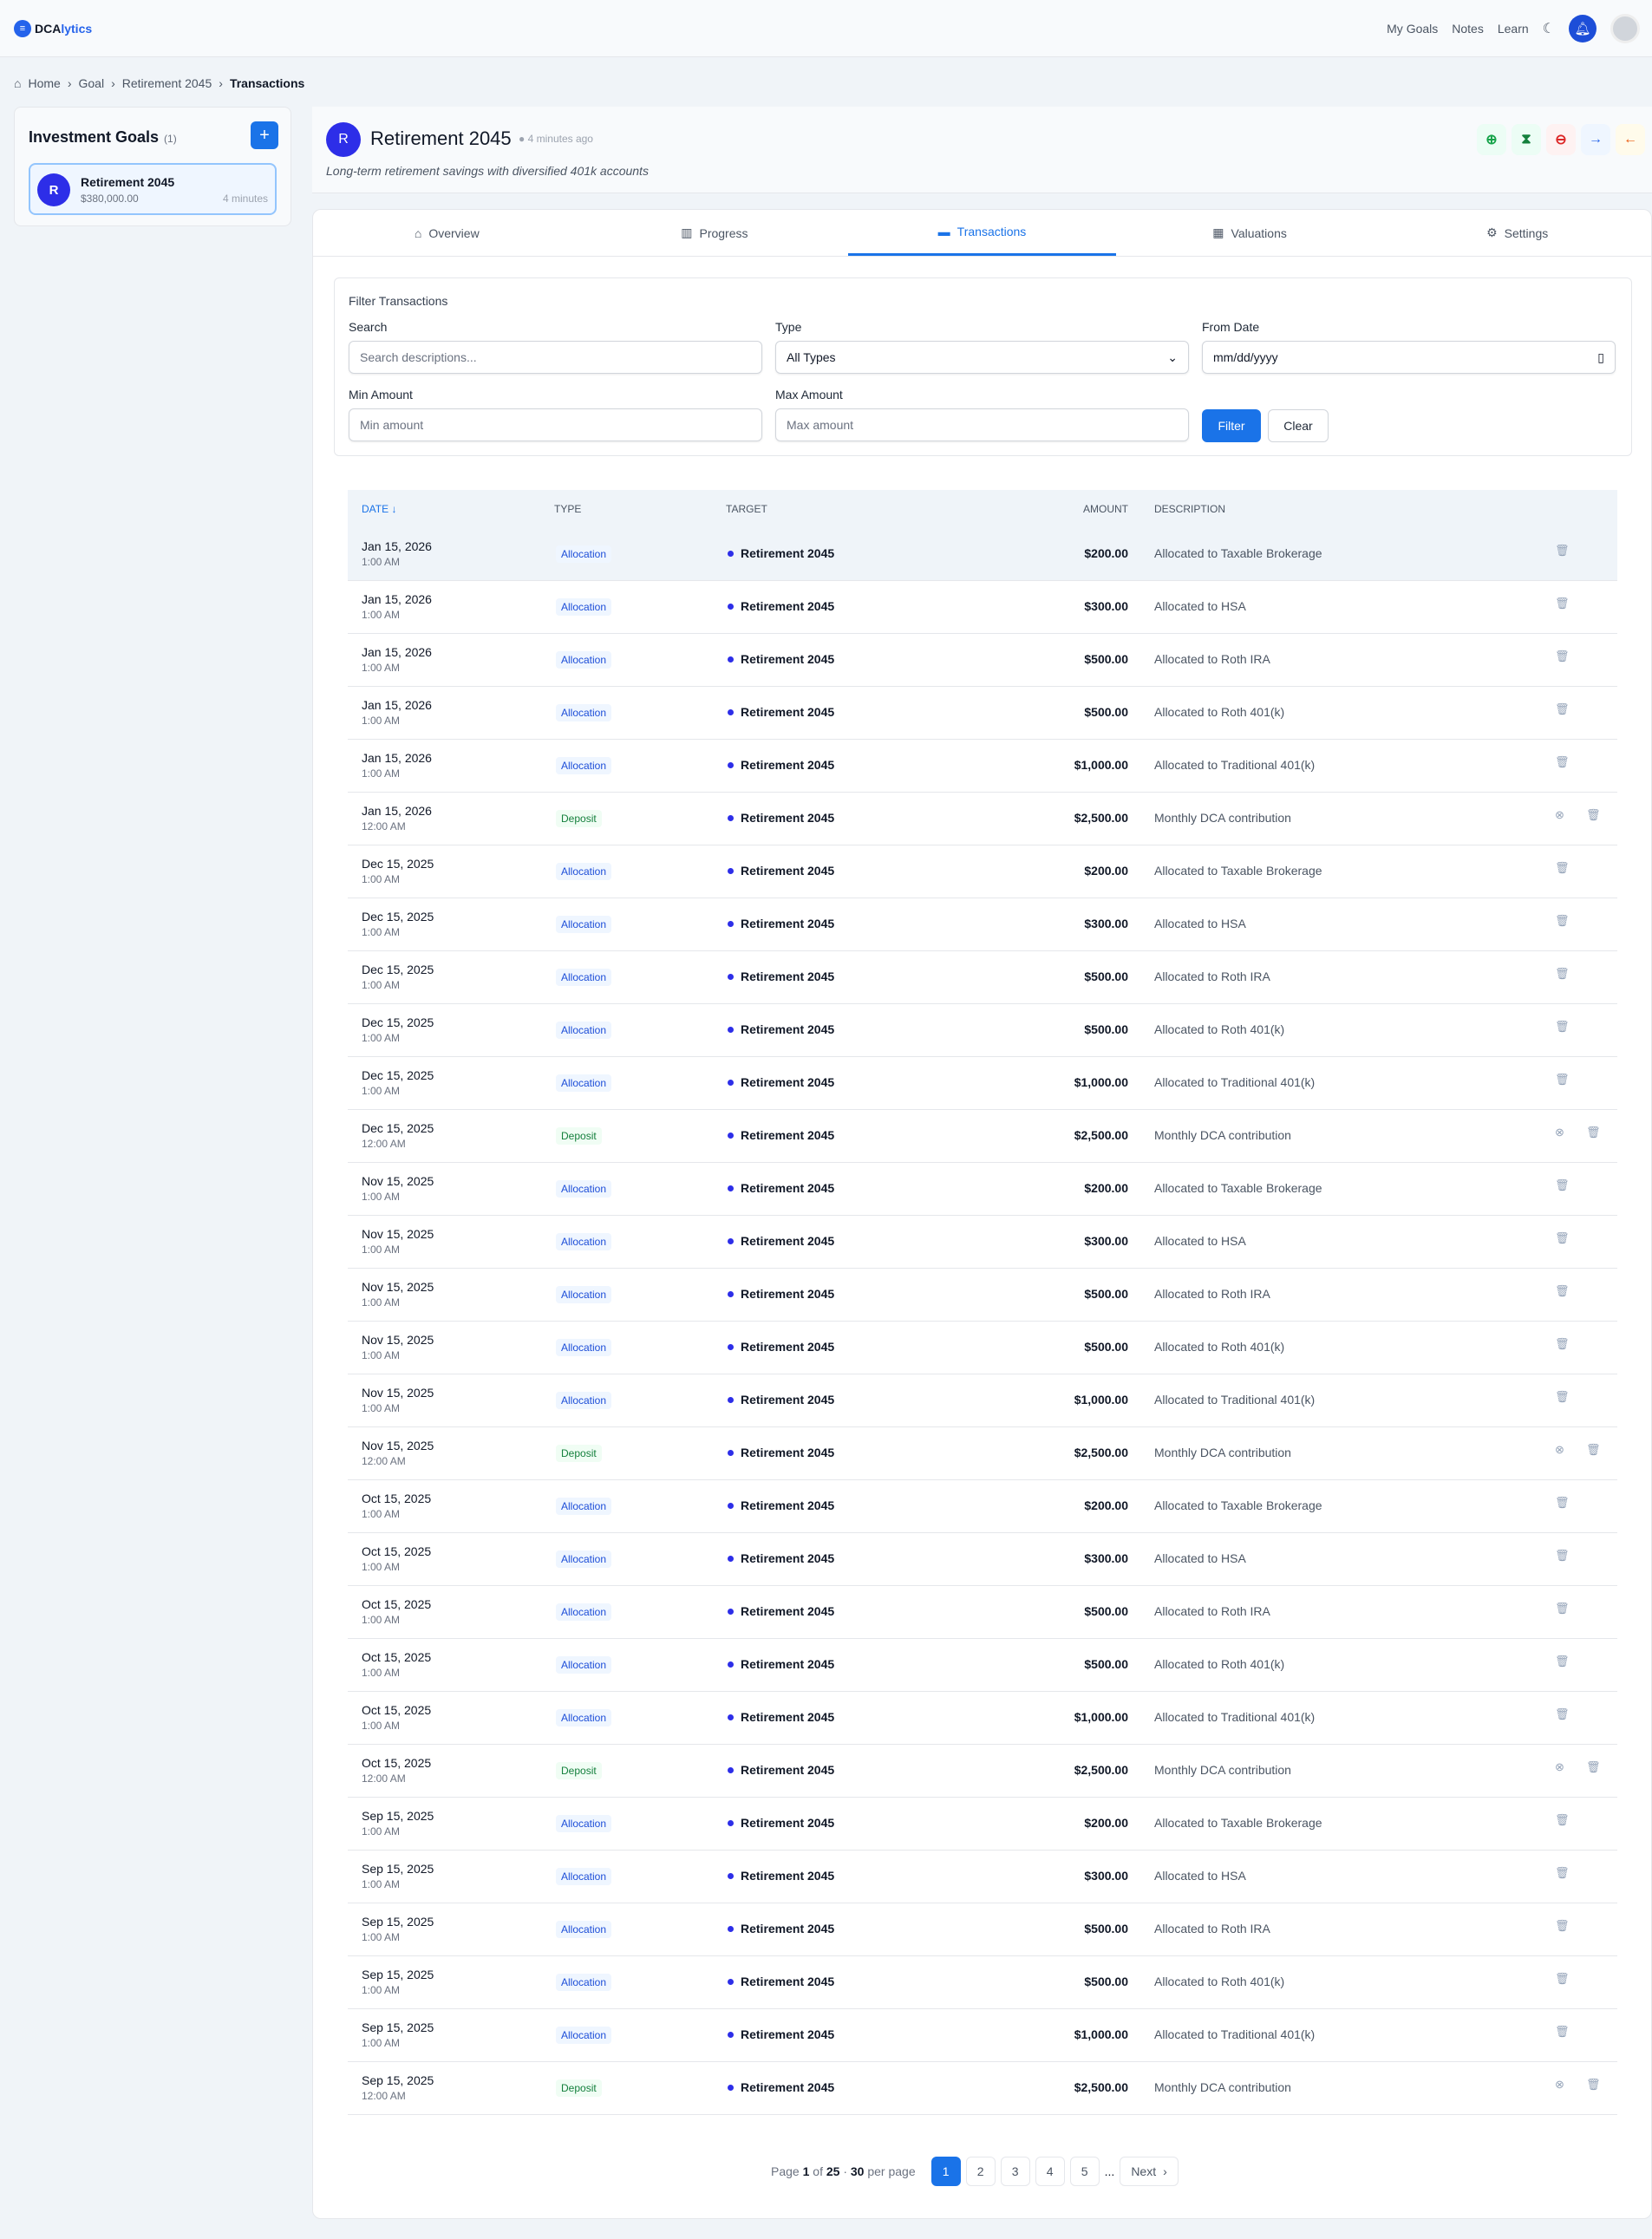 The image size is (1652, 2239). Describe the element at coordinates (1527, 139) in the screenshot. I see `hourglass-button: ⧗` at that location.